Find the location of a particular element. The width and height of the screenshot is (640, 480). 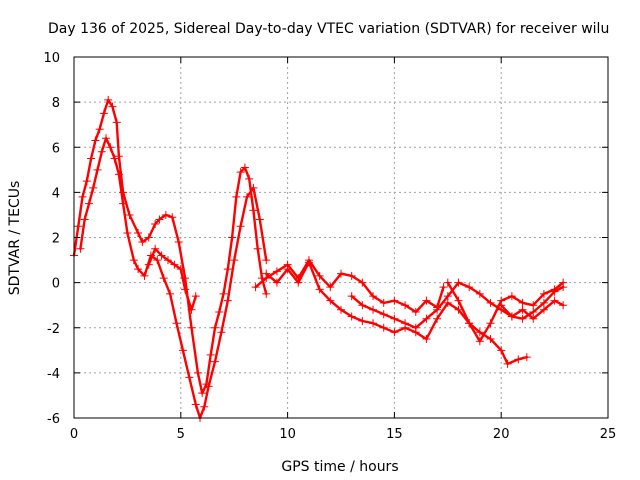

x-tick-label: 25 is located at coordinates (608, 434).